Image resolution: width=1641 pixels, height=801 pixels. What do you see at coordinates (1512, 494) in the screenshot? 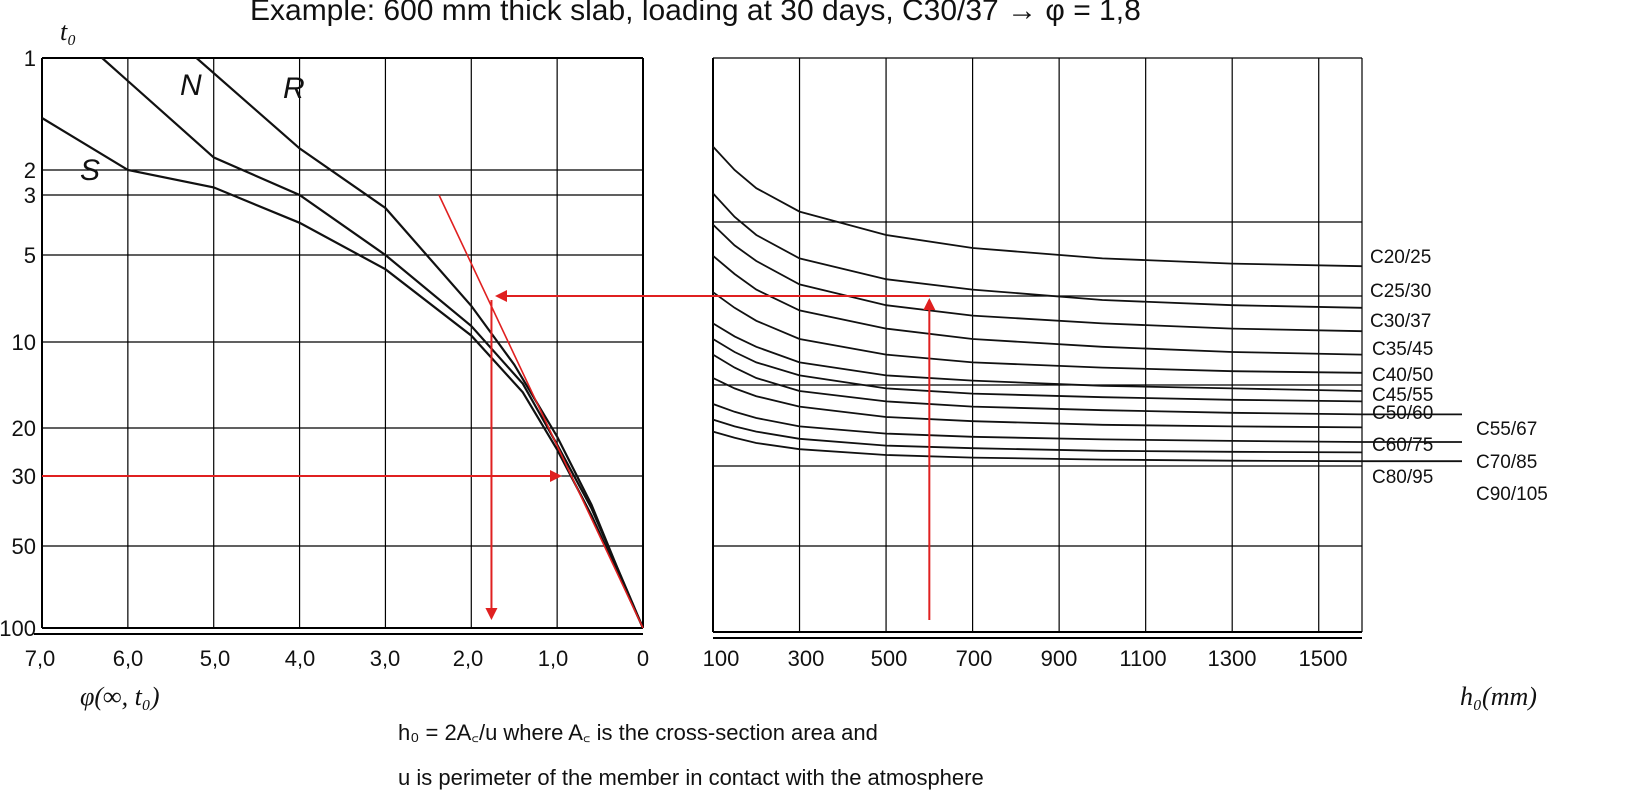
I see `series-label: C90/105` at bounding box center [1512, 494].